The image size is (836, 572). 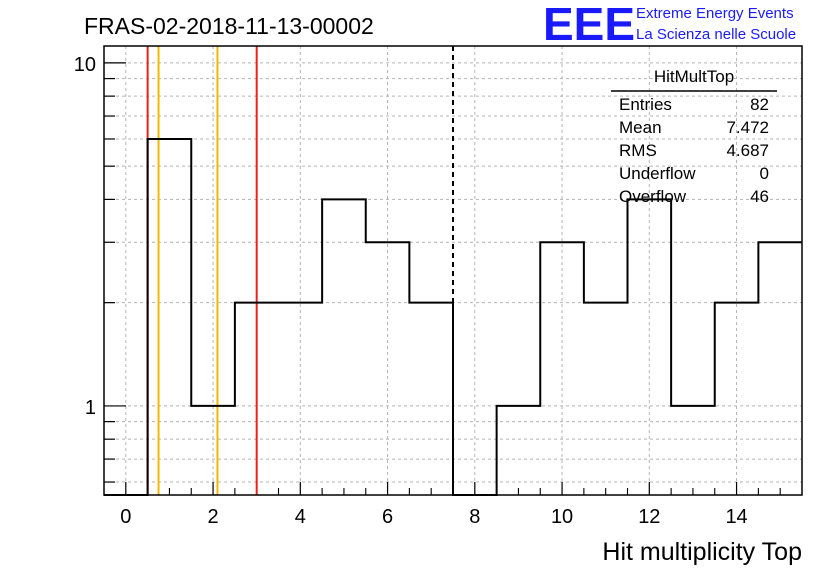 I want to click on run-title: FRAS-02-2018-11-13-00002, so click(x=229, y=26).